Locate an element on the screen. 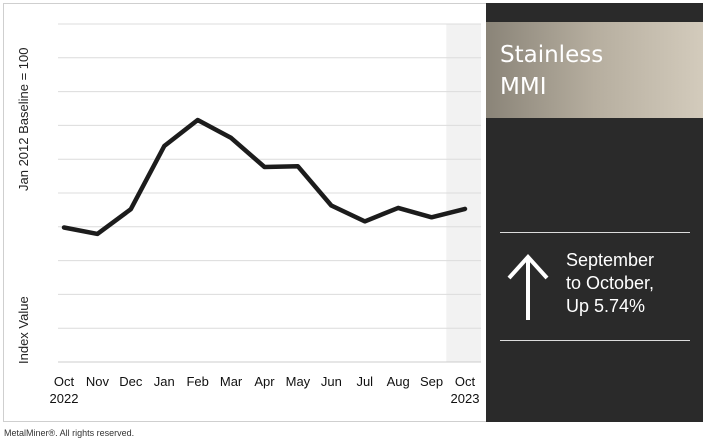 The height and width of the screenshot is (441, 706). x-tick-year-label: 2022 is located at coordinates (64, 398).